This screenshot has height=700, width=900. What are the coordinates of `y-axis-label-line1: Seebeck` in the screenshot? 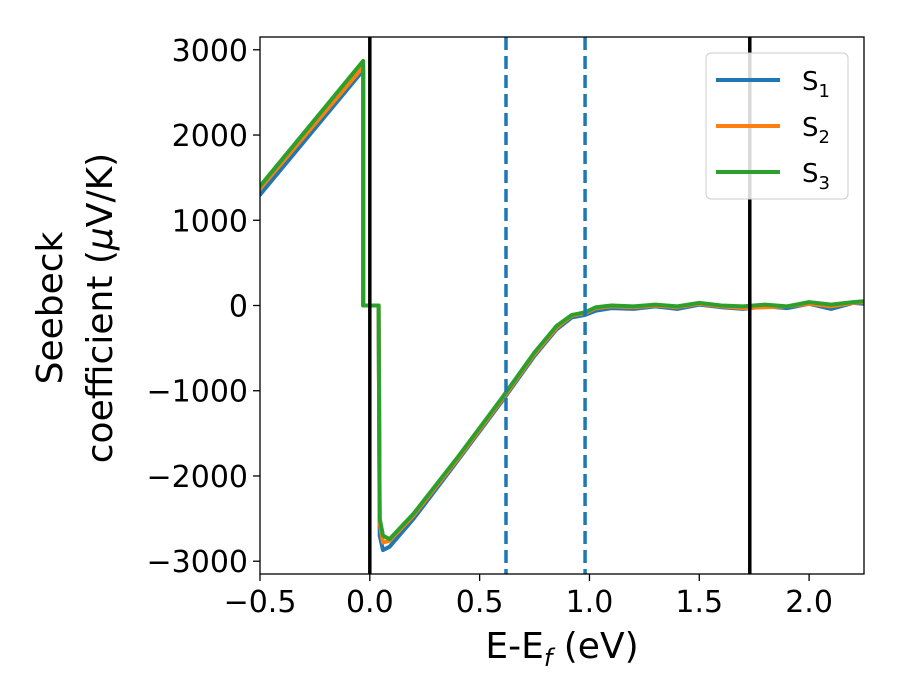 It's located at (50, 307).